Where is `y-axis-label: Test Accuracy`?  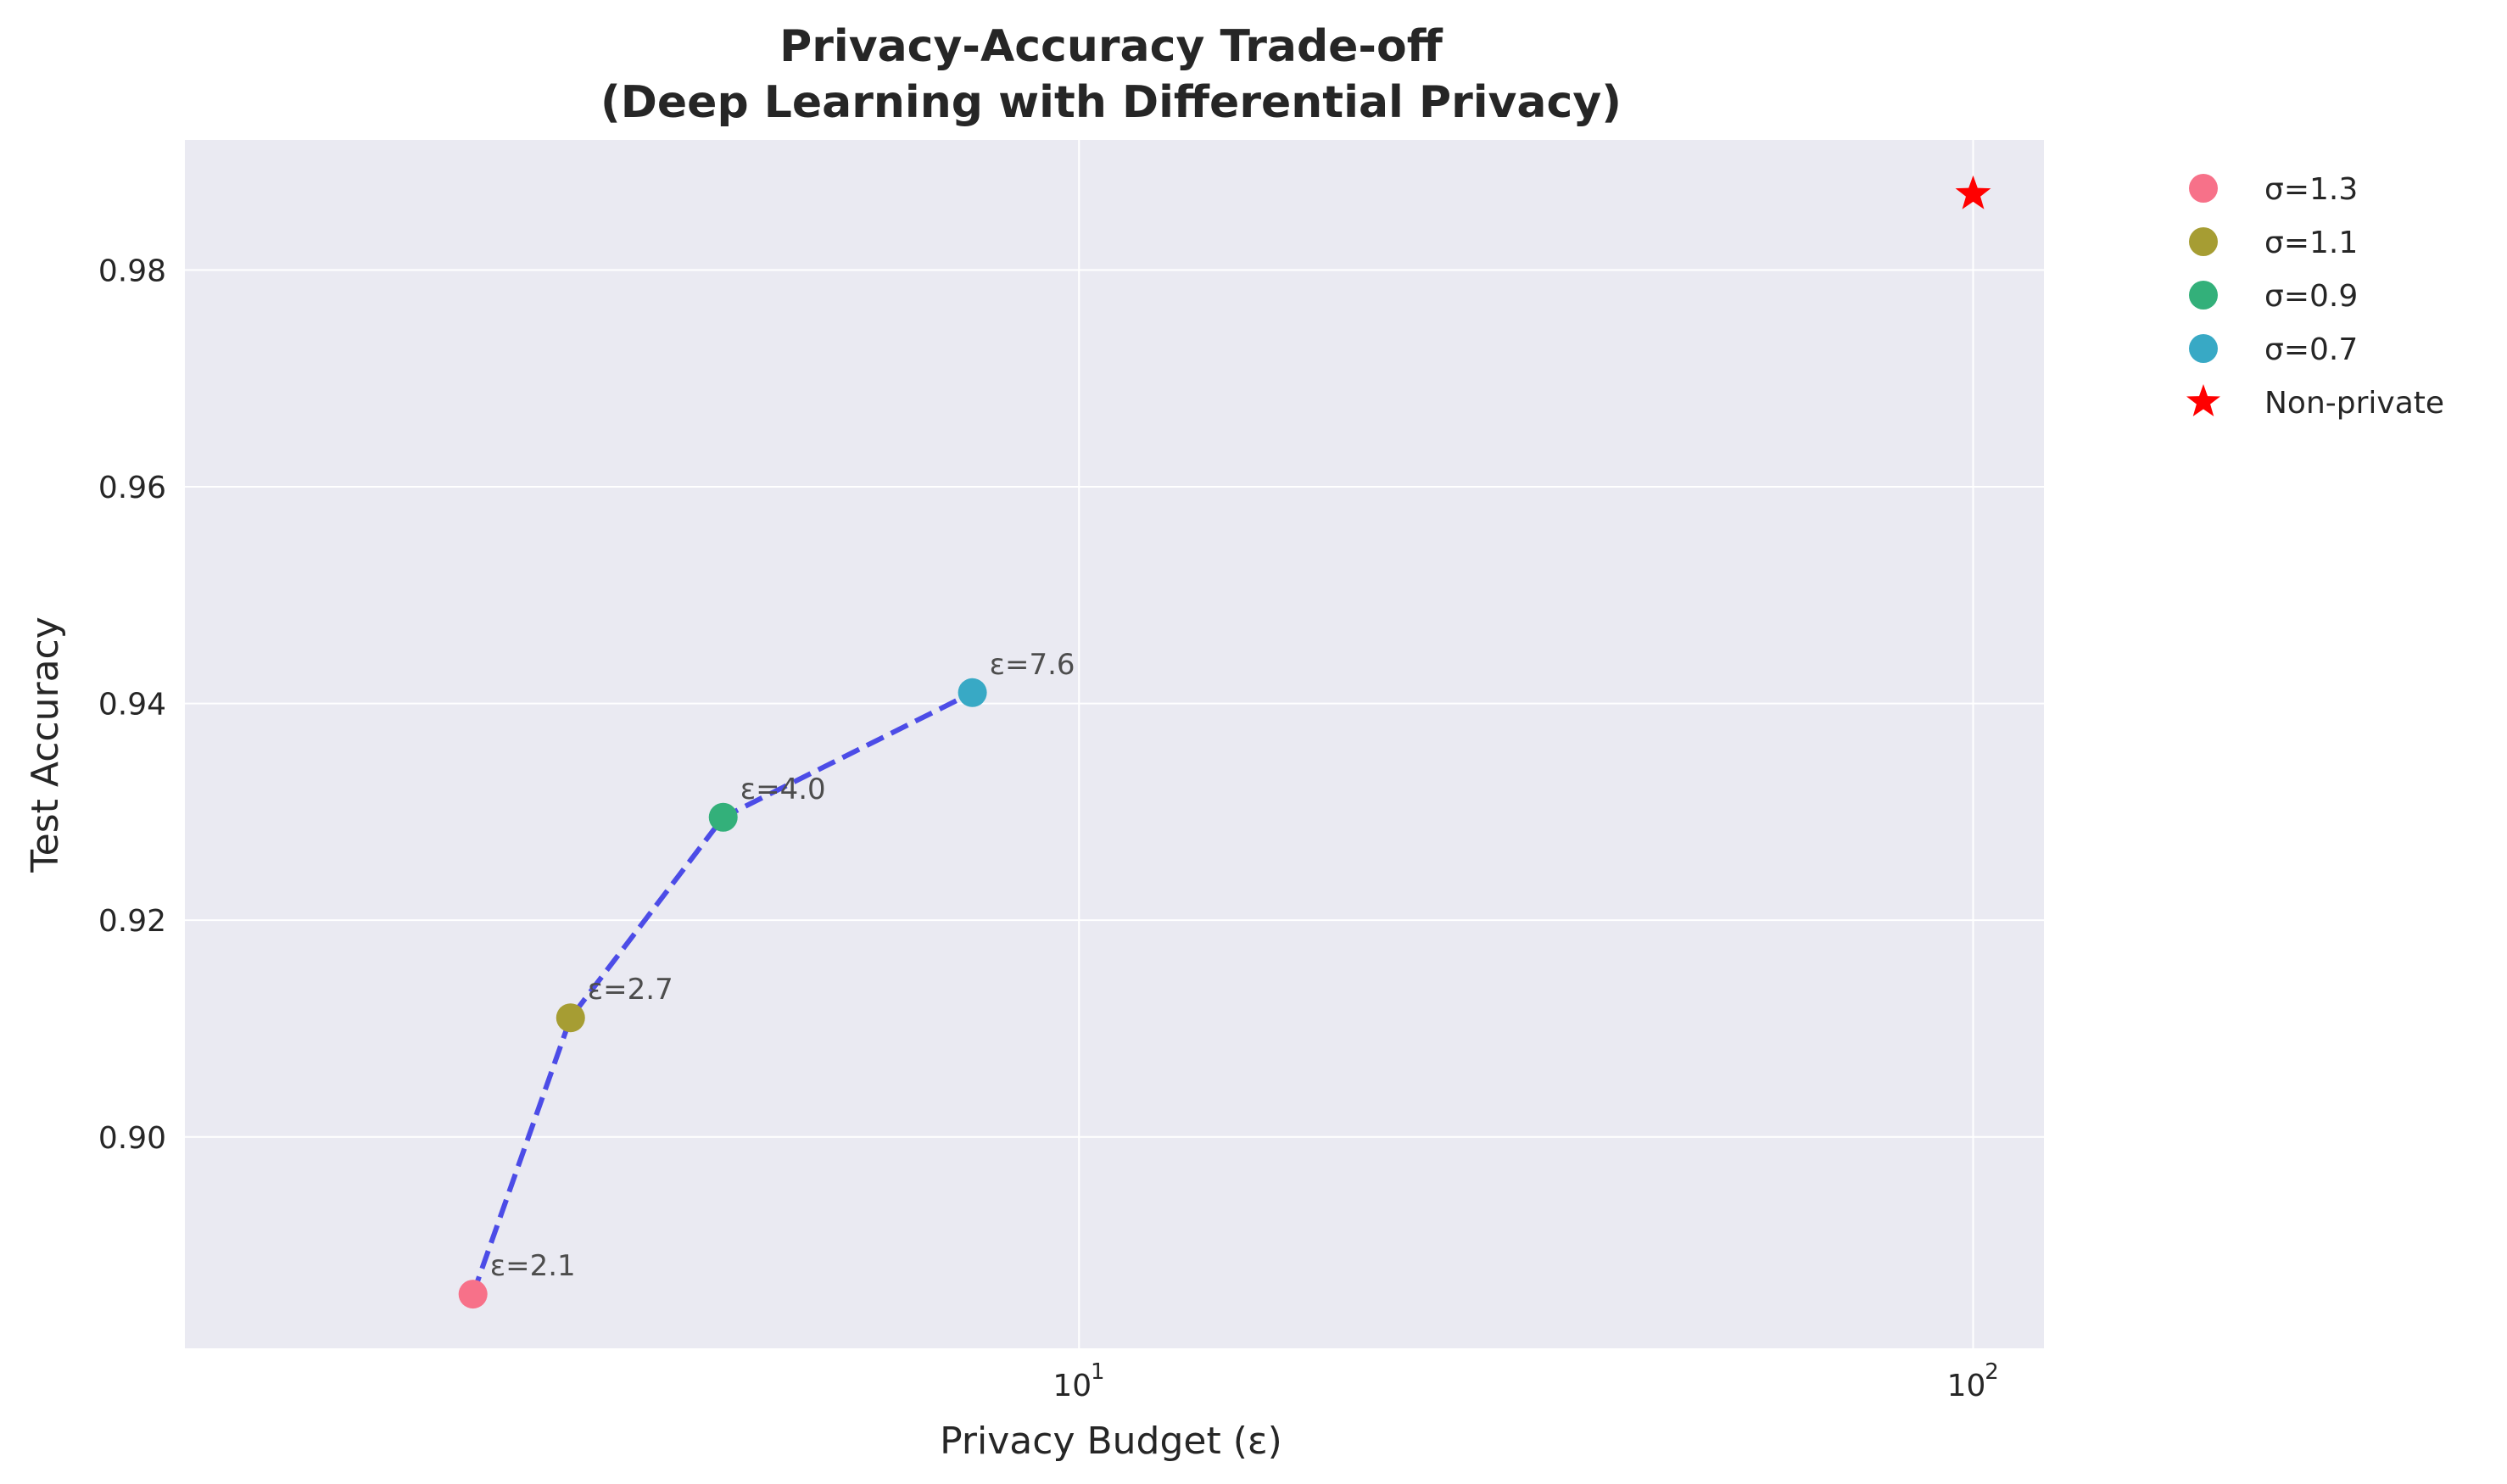 y-axis-label: Test Accuracy is located at coordinates (46, 744).